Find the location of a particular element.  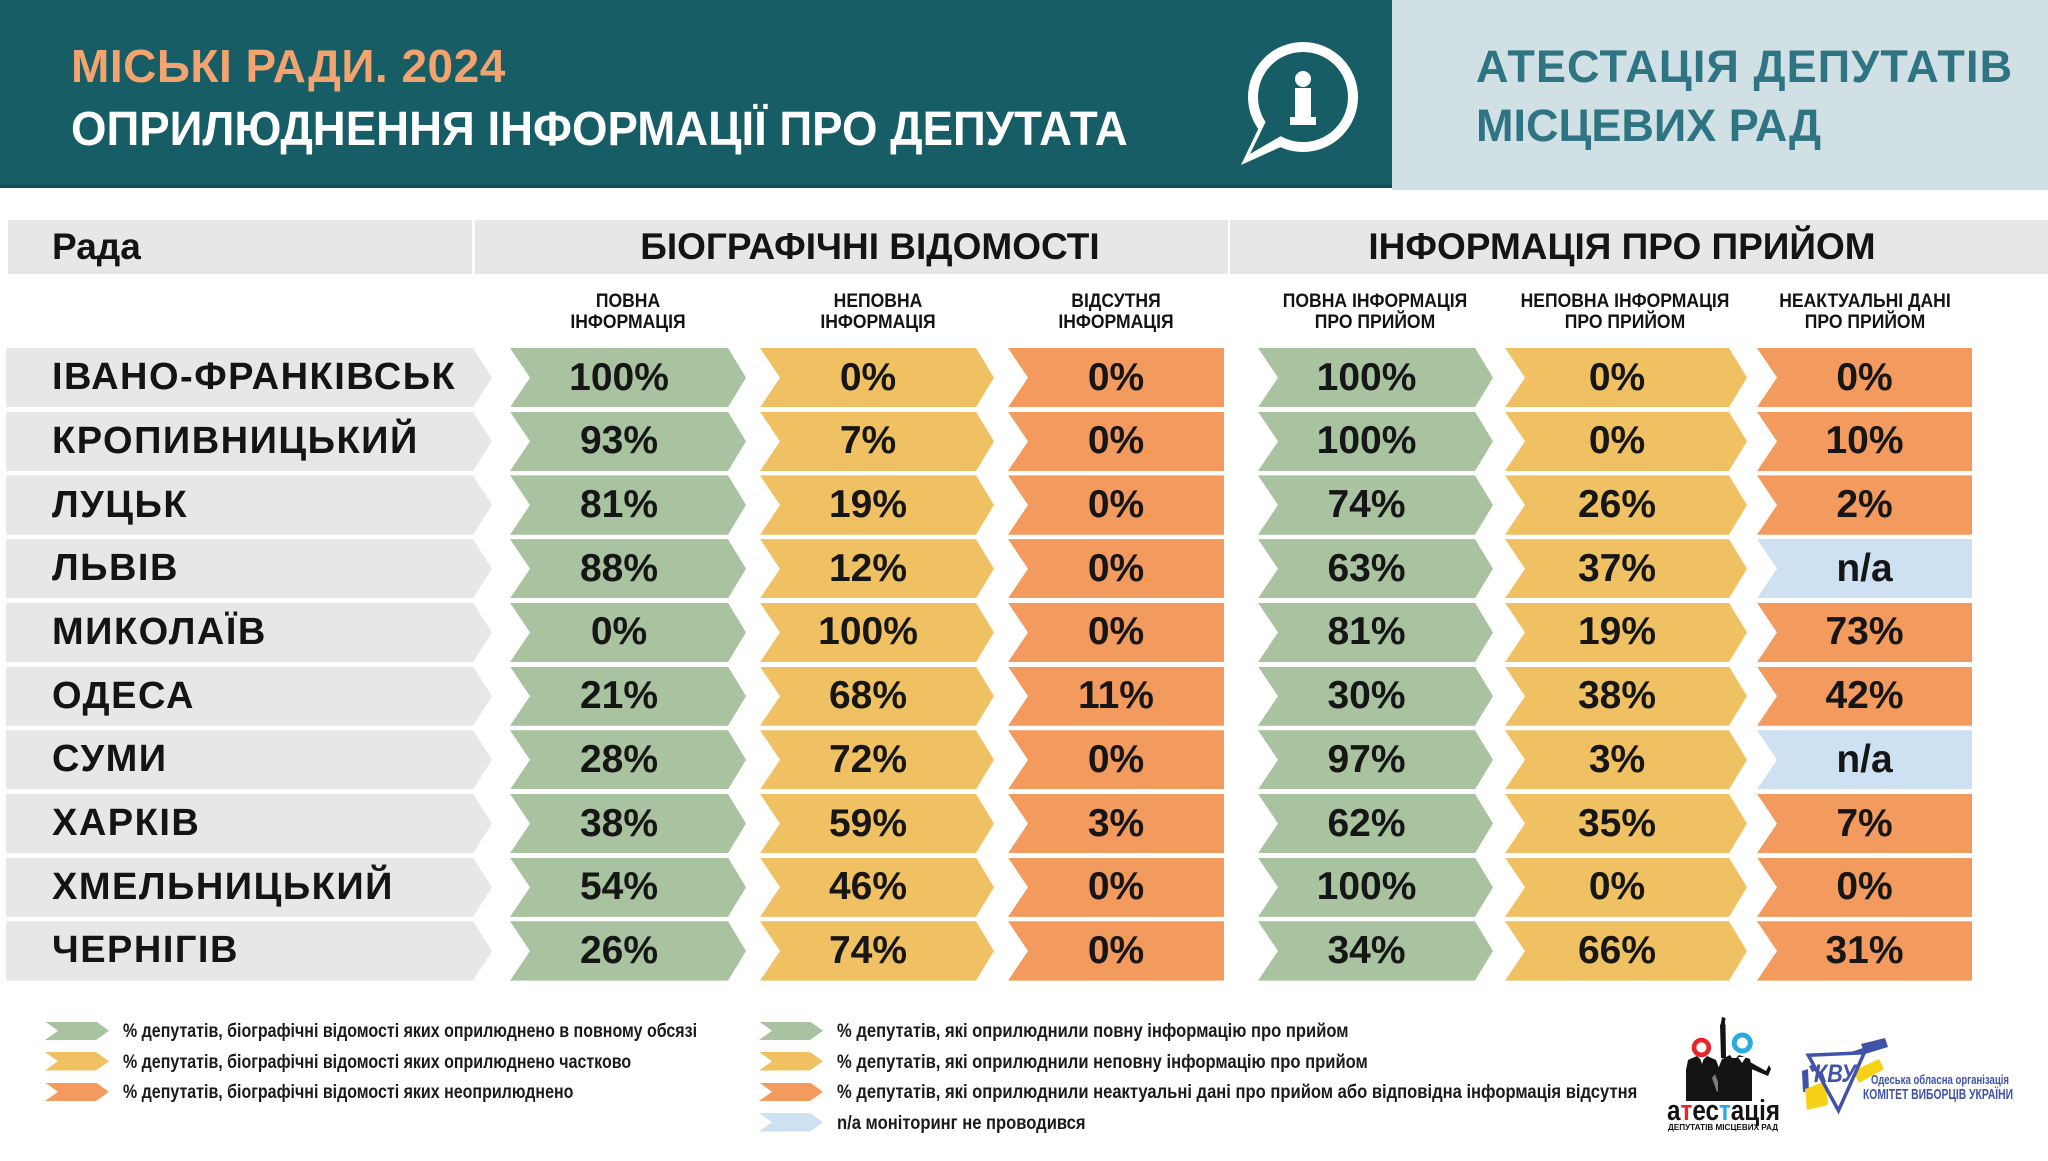

svg-text: ДЕПУТАТІВ МІСЦЕВИХ РАД is located at coordinates (1723, 1127).